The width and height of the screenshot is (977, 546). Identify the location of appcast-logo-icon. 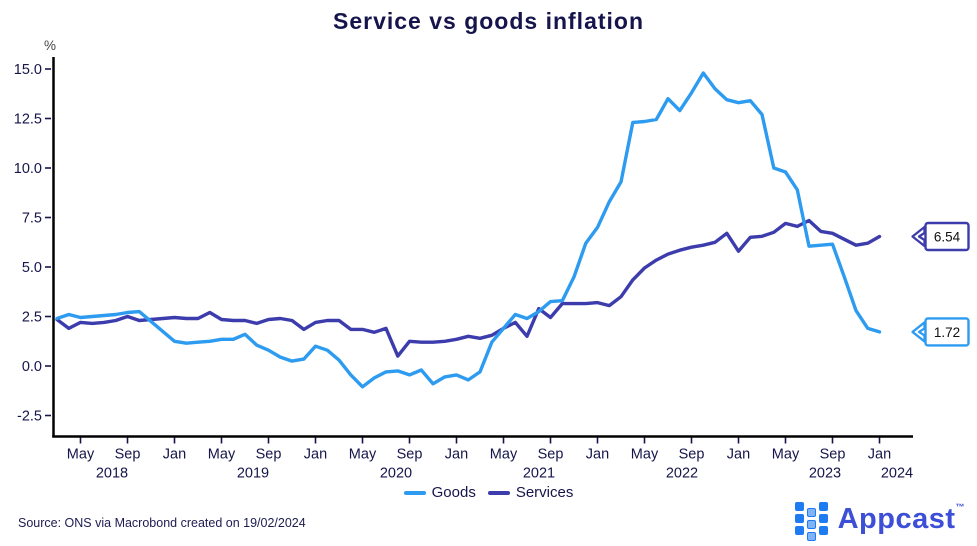
(811, 520).